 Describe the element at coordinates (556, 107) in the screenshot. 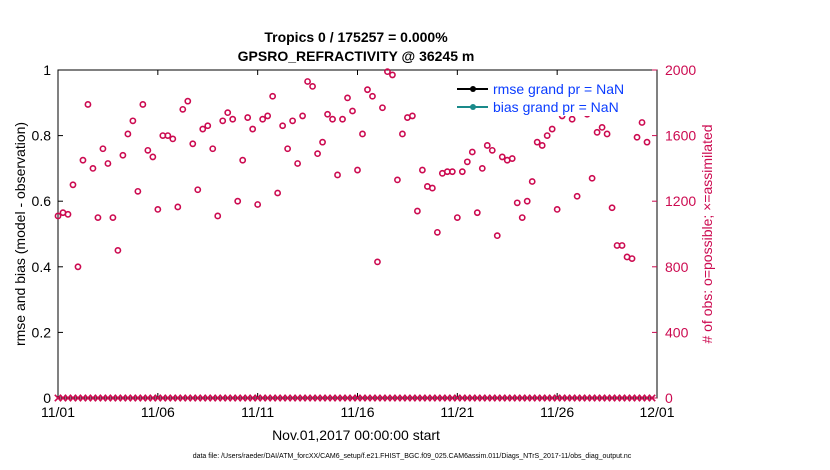

I see `legend-label-bias: bias grand pr = NaN` at that location.